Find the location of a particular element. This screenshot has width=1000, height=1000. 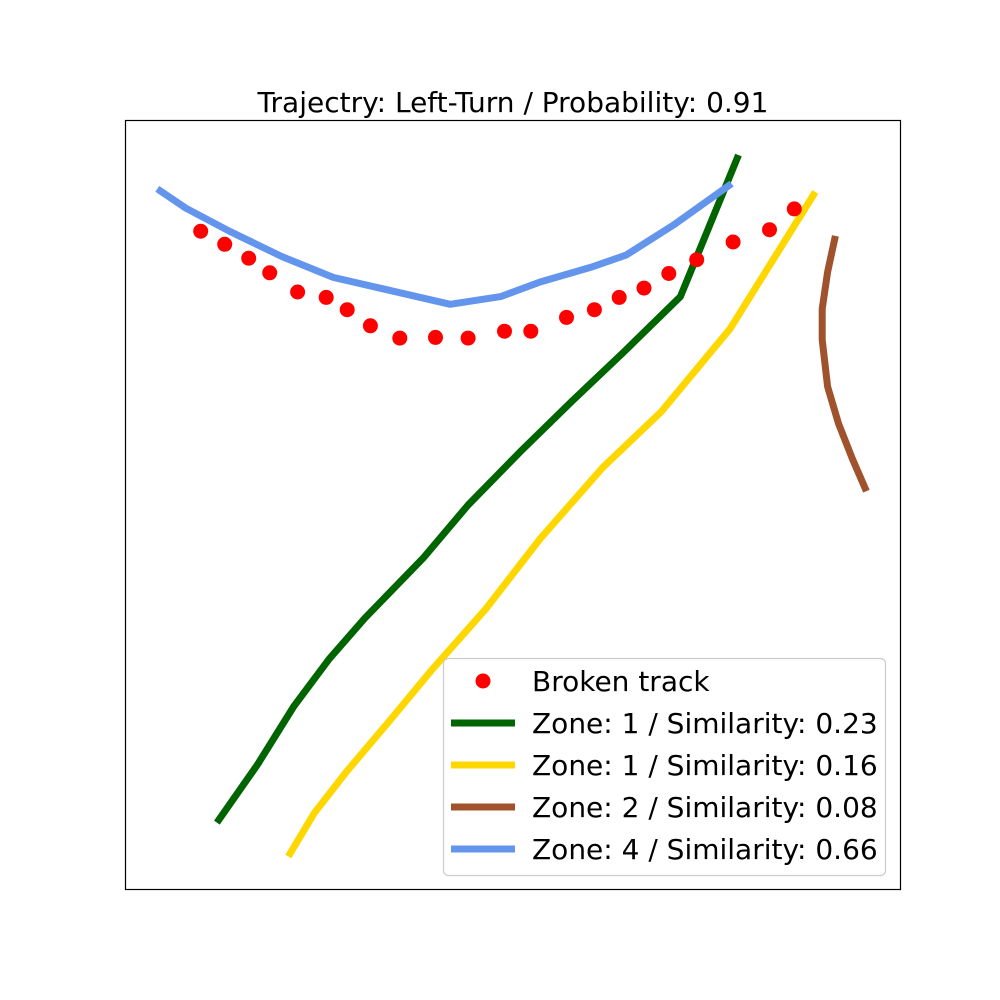

legend-label-3: Zone: 2 / Similarity: 0.08 is located at coordinates (705, 807).